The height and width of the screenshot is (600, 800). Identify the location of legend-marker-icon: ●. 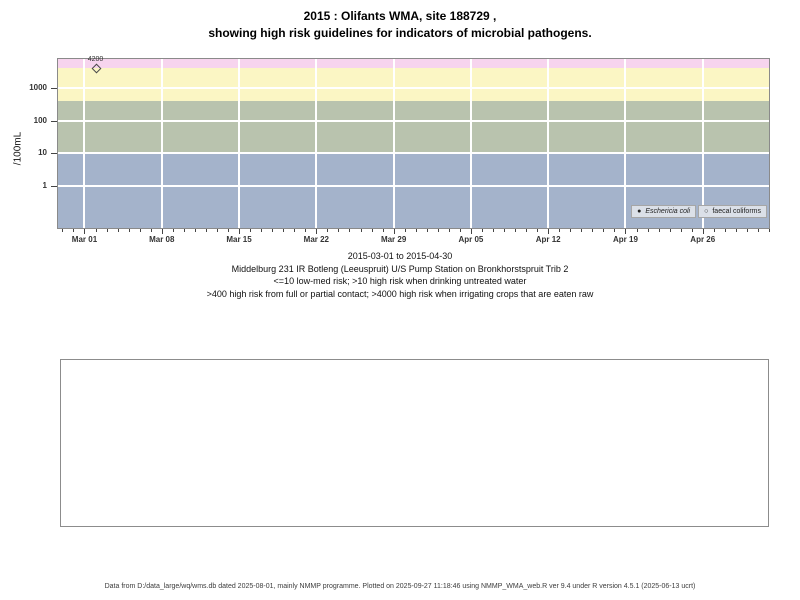
(639, 211).